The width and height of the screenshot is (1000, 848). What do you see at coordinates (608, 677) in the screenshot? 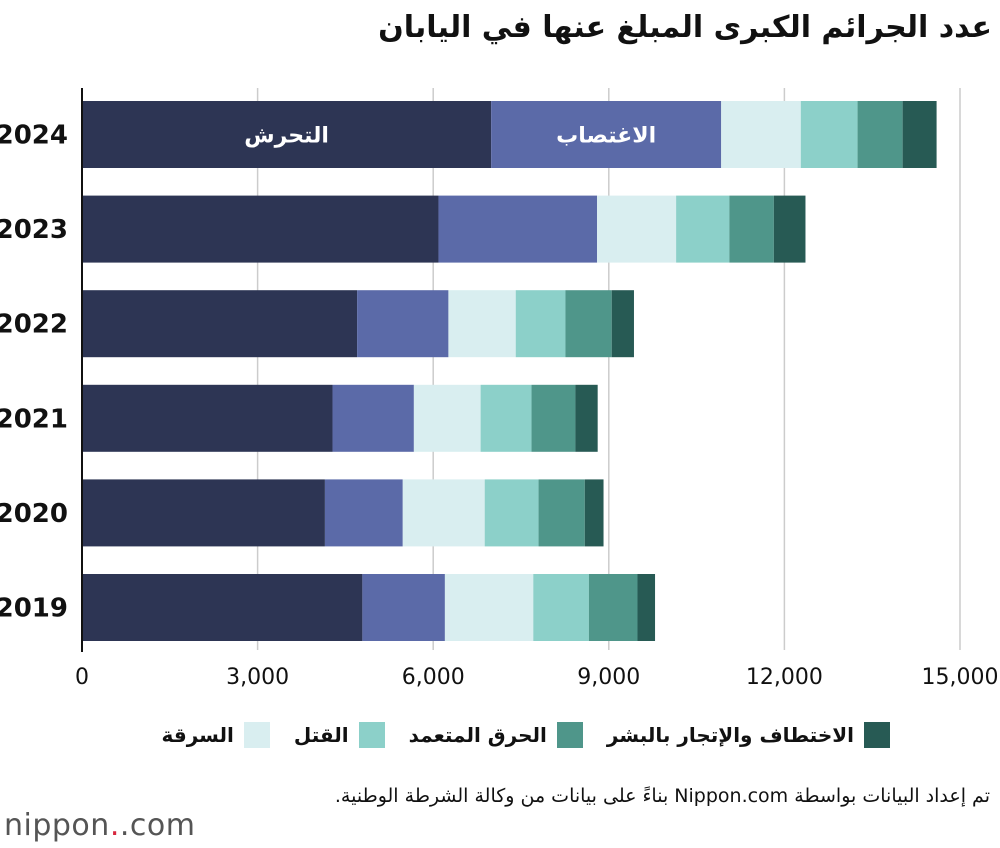
I see `x-tick-label: 9,000` at bounding box center [608, 677].